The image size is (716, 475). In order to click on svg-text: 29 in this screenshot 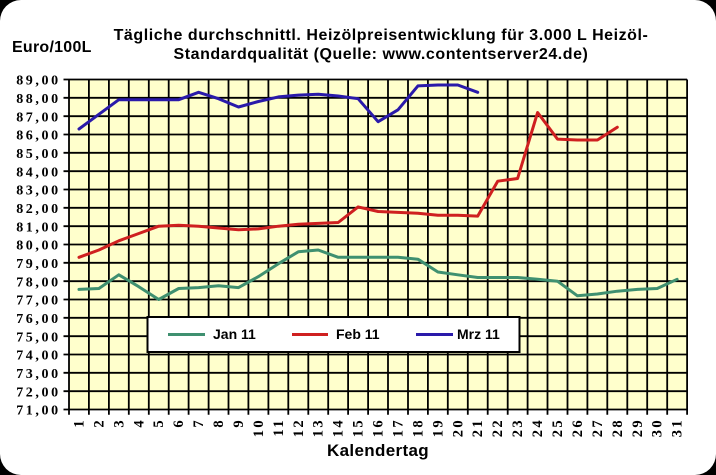, I will do `click(638, 427)`.